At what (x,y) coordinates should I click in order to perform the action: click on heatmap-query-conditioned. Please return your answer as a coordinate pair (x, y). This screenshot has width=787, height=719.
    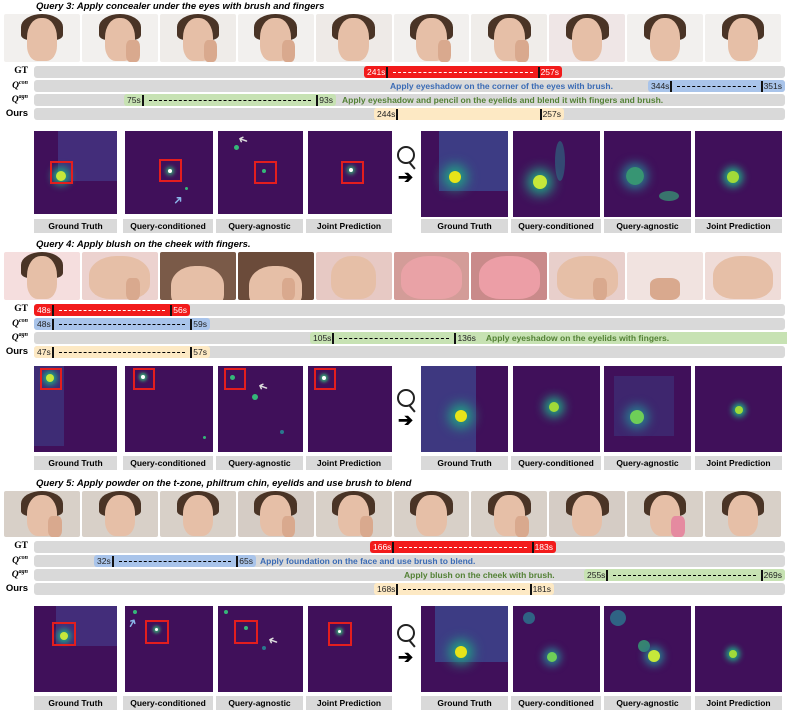
    Looking at the image, I should click on (169, 409).